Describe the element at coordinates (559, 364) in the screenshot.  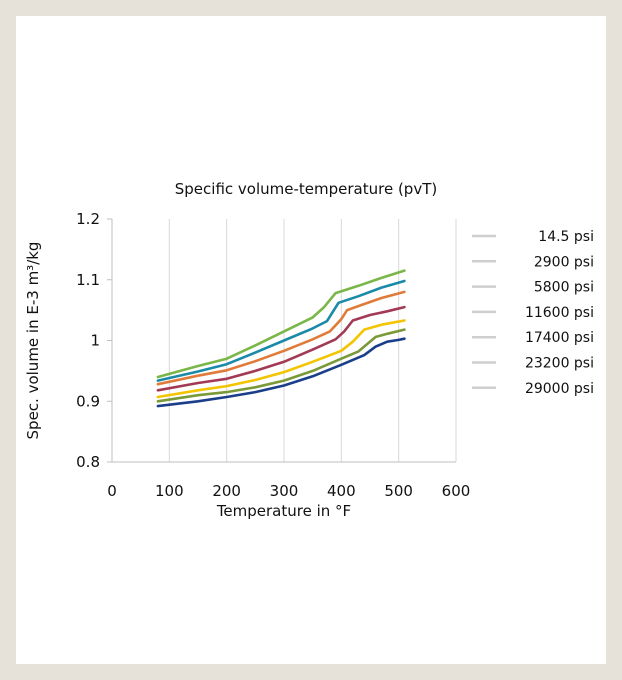
I see `legend-entry: 23200 psi` at that location.